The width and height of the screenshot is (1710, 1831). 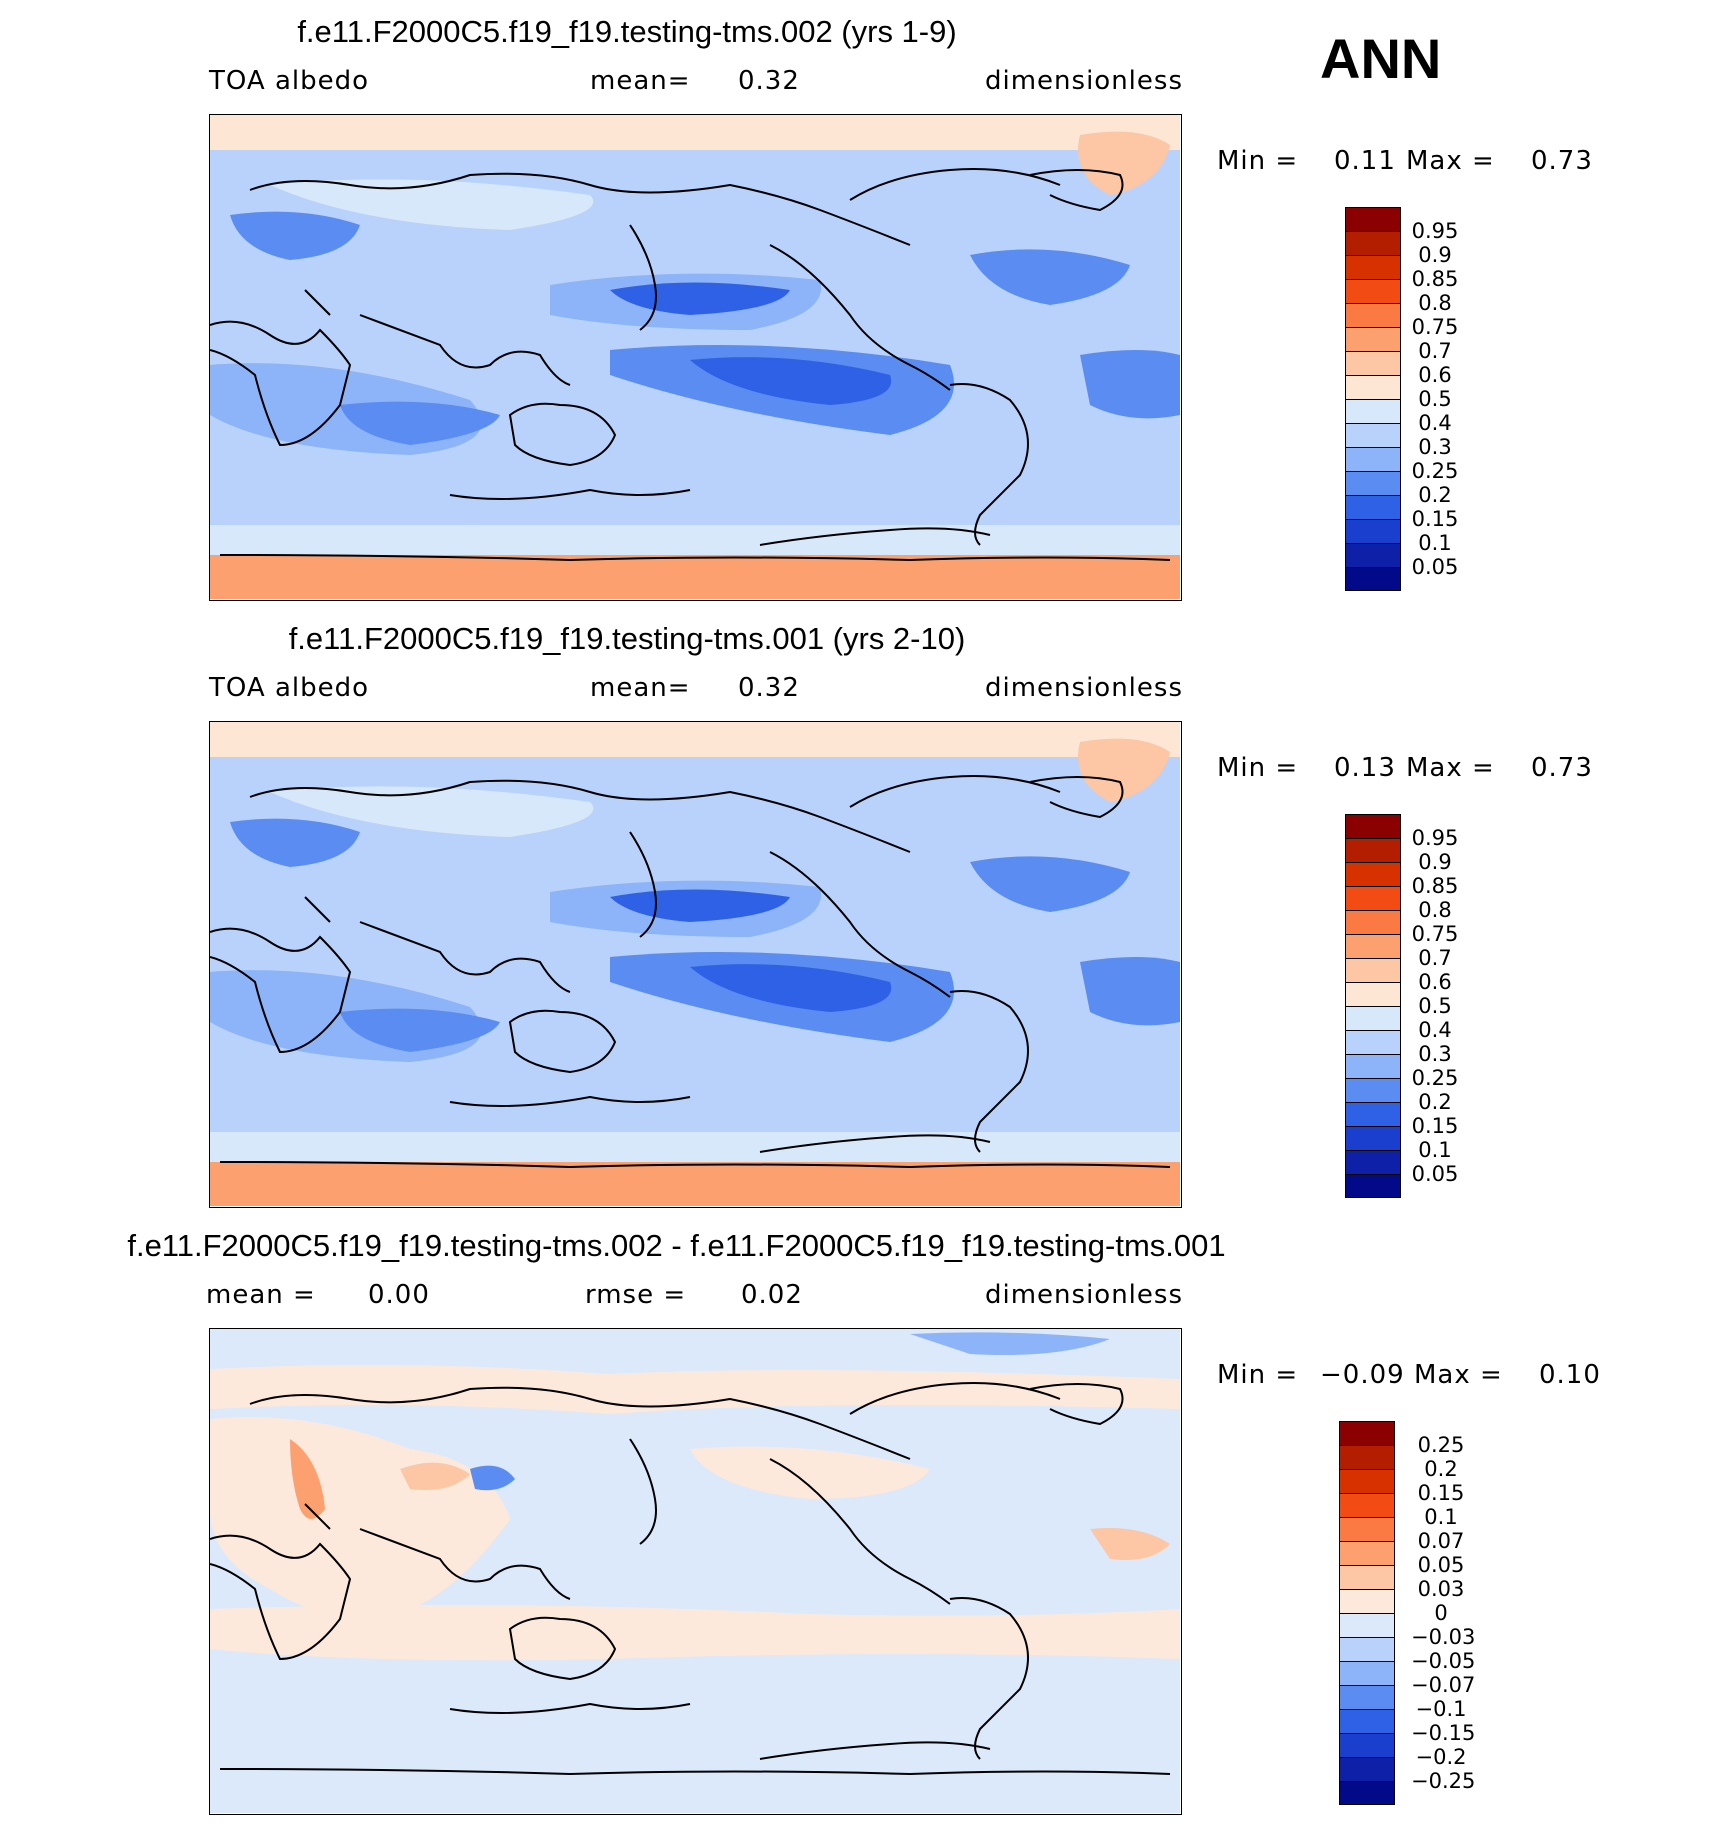 I want to click on panel-1-mean-value: 0.32, so click(x=769, y=81).